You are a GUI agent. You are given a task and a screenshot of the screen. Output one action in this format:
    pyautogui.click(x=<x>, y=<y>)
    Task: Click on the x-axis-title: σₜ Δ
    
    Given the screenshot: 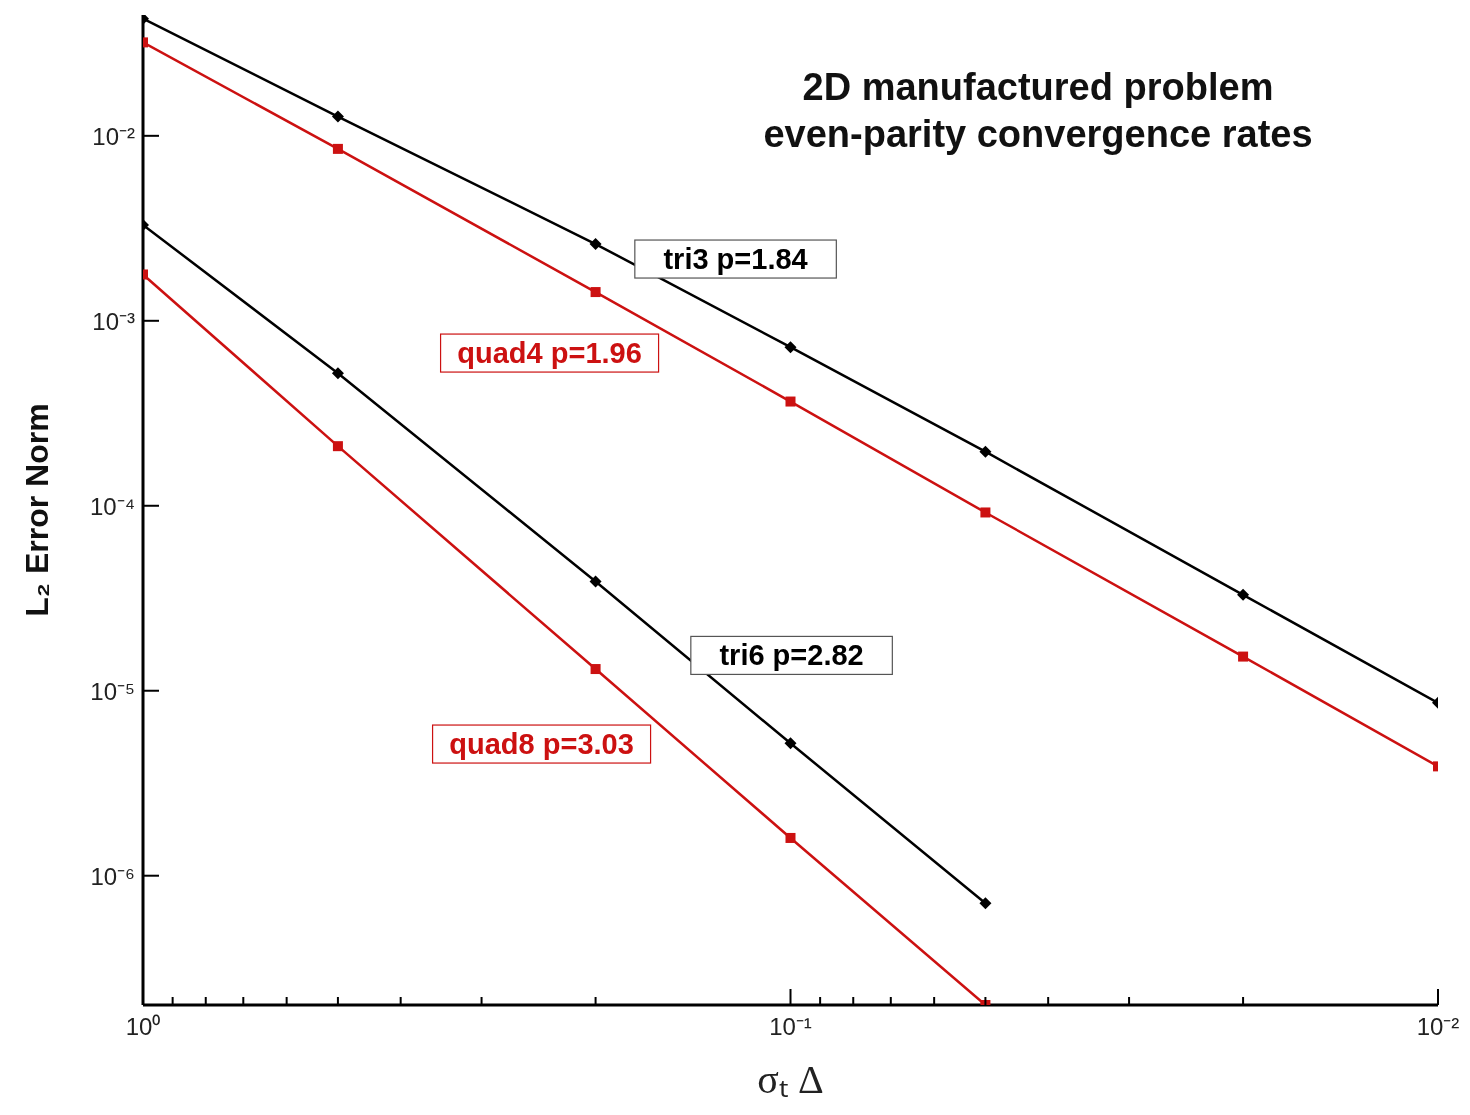 What is the action you would take?
    pyautogui.click(x=790, y=1079)
    